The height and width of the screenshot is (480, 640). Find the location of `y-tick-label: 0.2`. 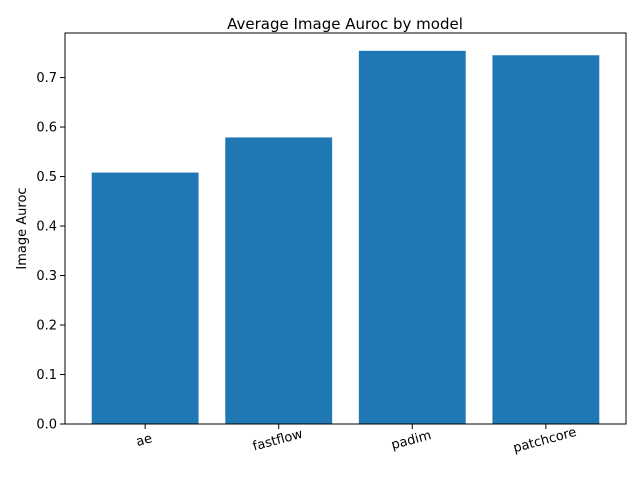

y-tick-label: 0.2 is located at coordinates (46, 326).